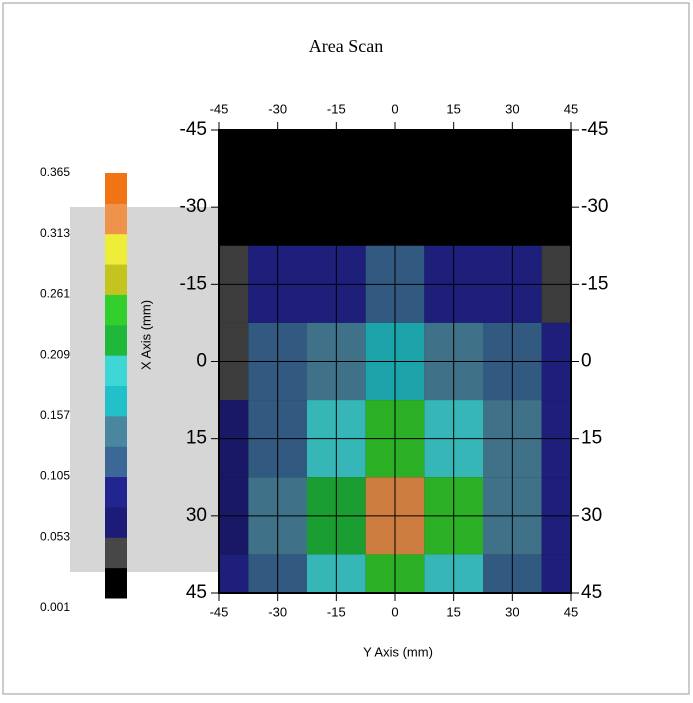 This screenshot has width=693, height=703. I want to click on x-tick-label-bottom: -15, so click(336, 611).